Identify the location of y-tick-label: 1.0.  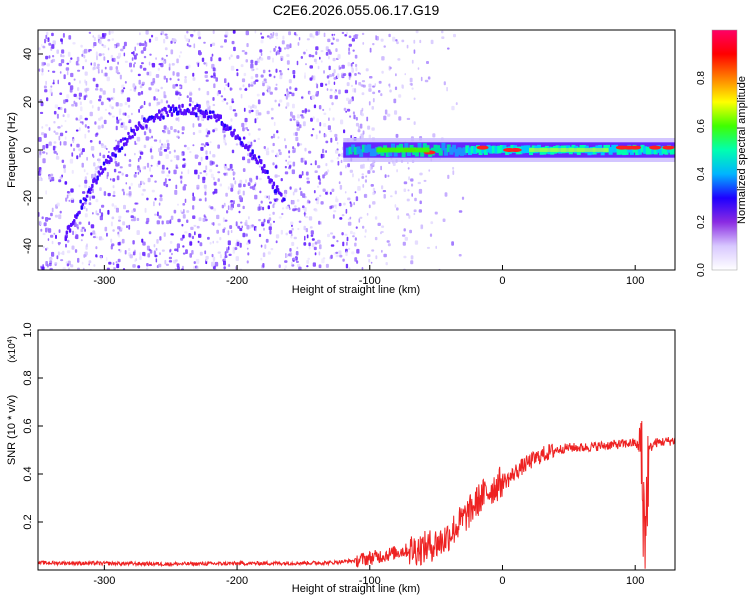
(28, 329).